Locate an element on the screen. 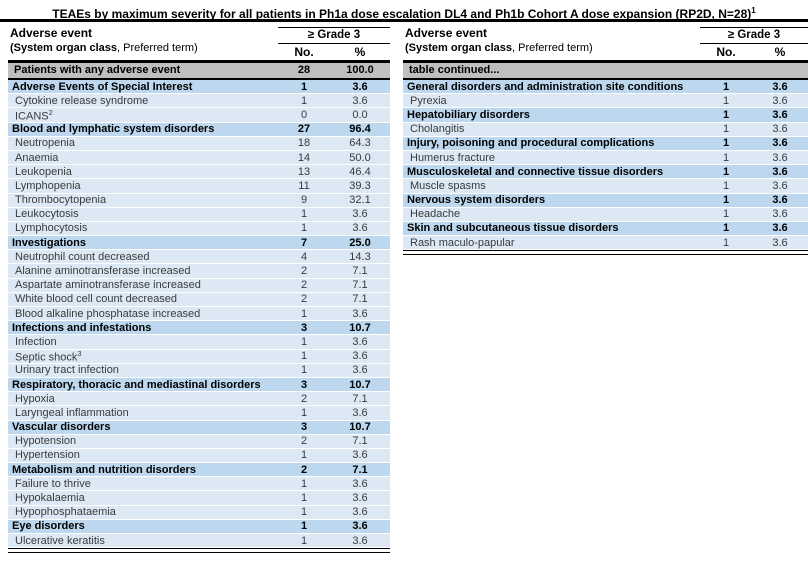  detail-row: Leukopenia 13 46.4 is located at coordinates (199, 172).